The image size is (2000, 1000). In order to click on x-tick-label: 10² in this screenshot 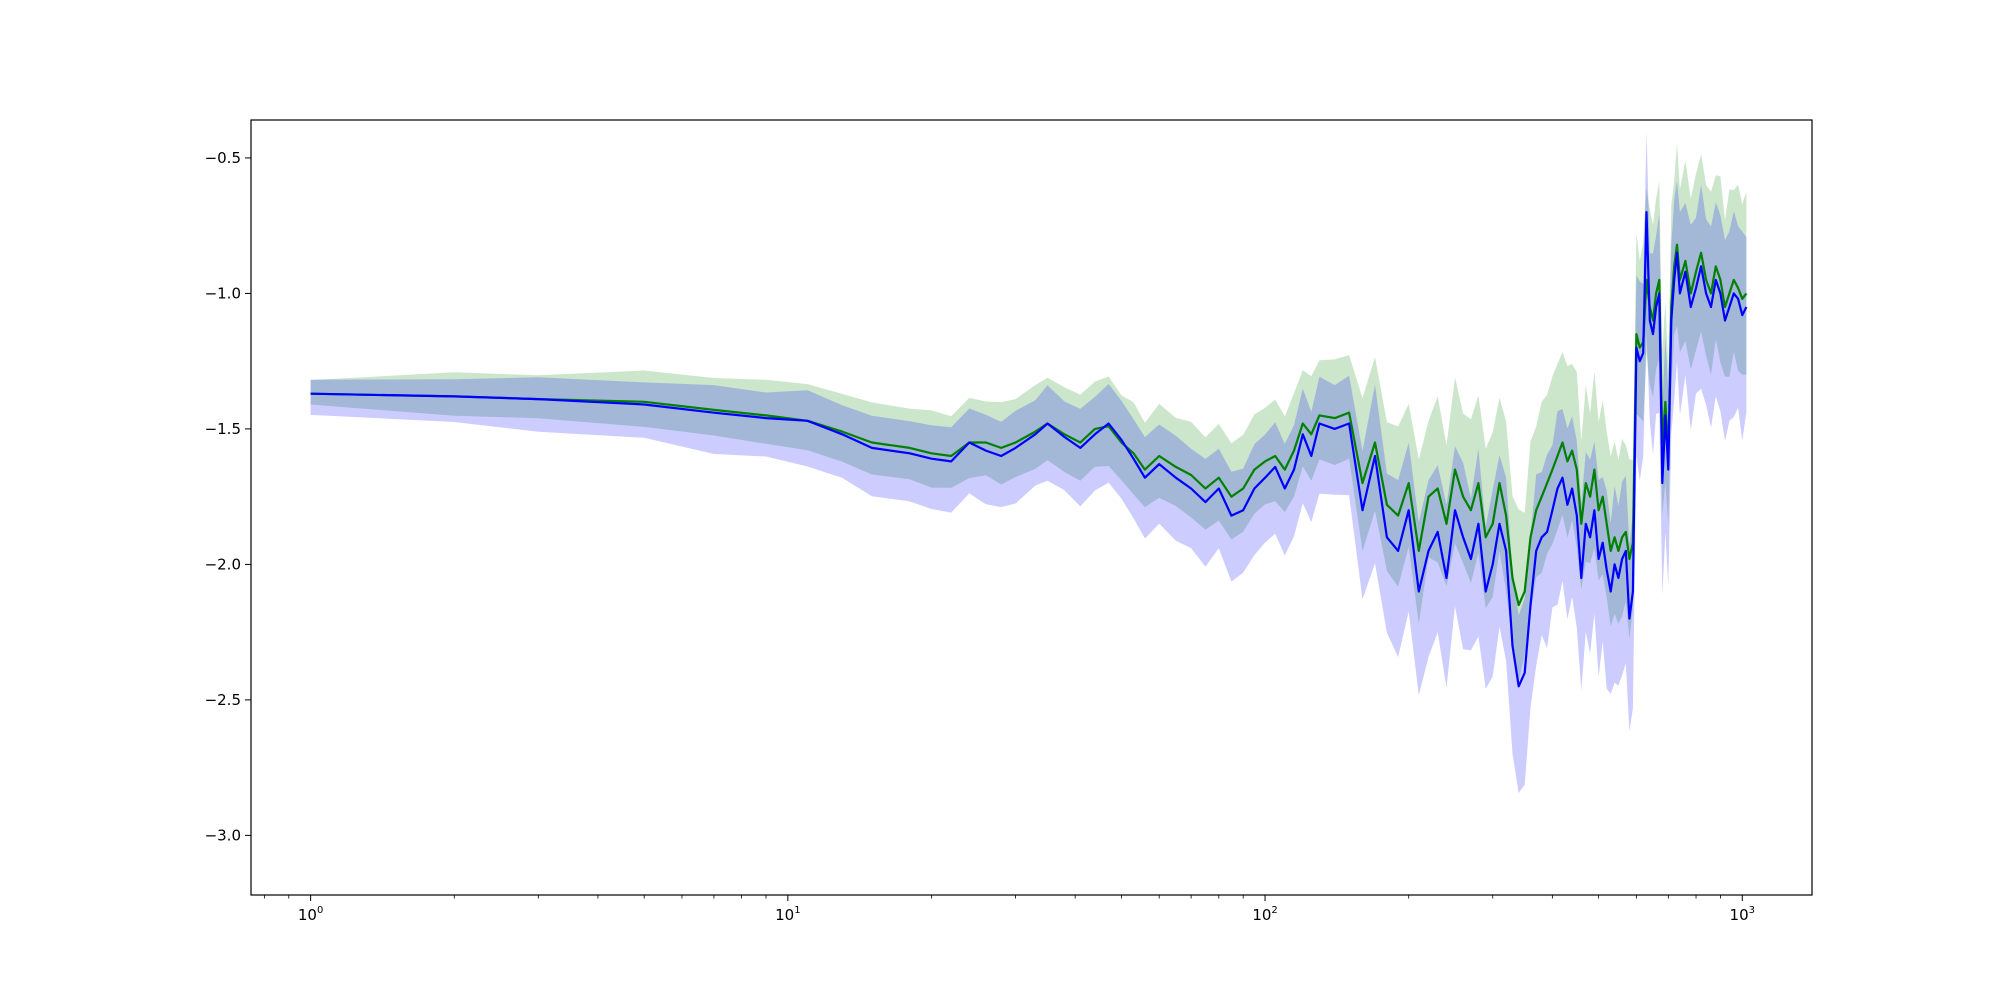, I will do `click(1264, 914)`.